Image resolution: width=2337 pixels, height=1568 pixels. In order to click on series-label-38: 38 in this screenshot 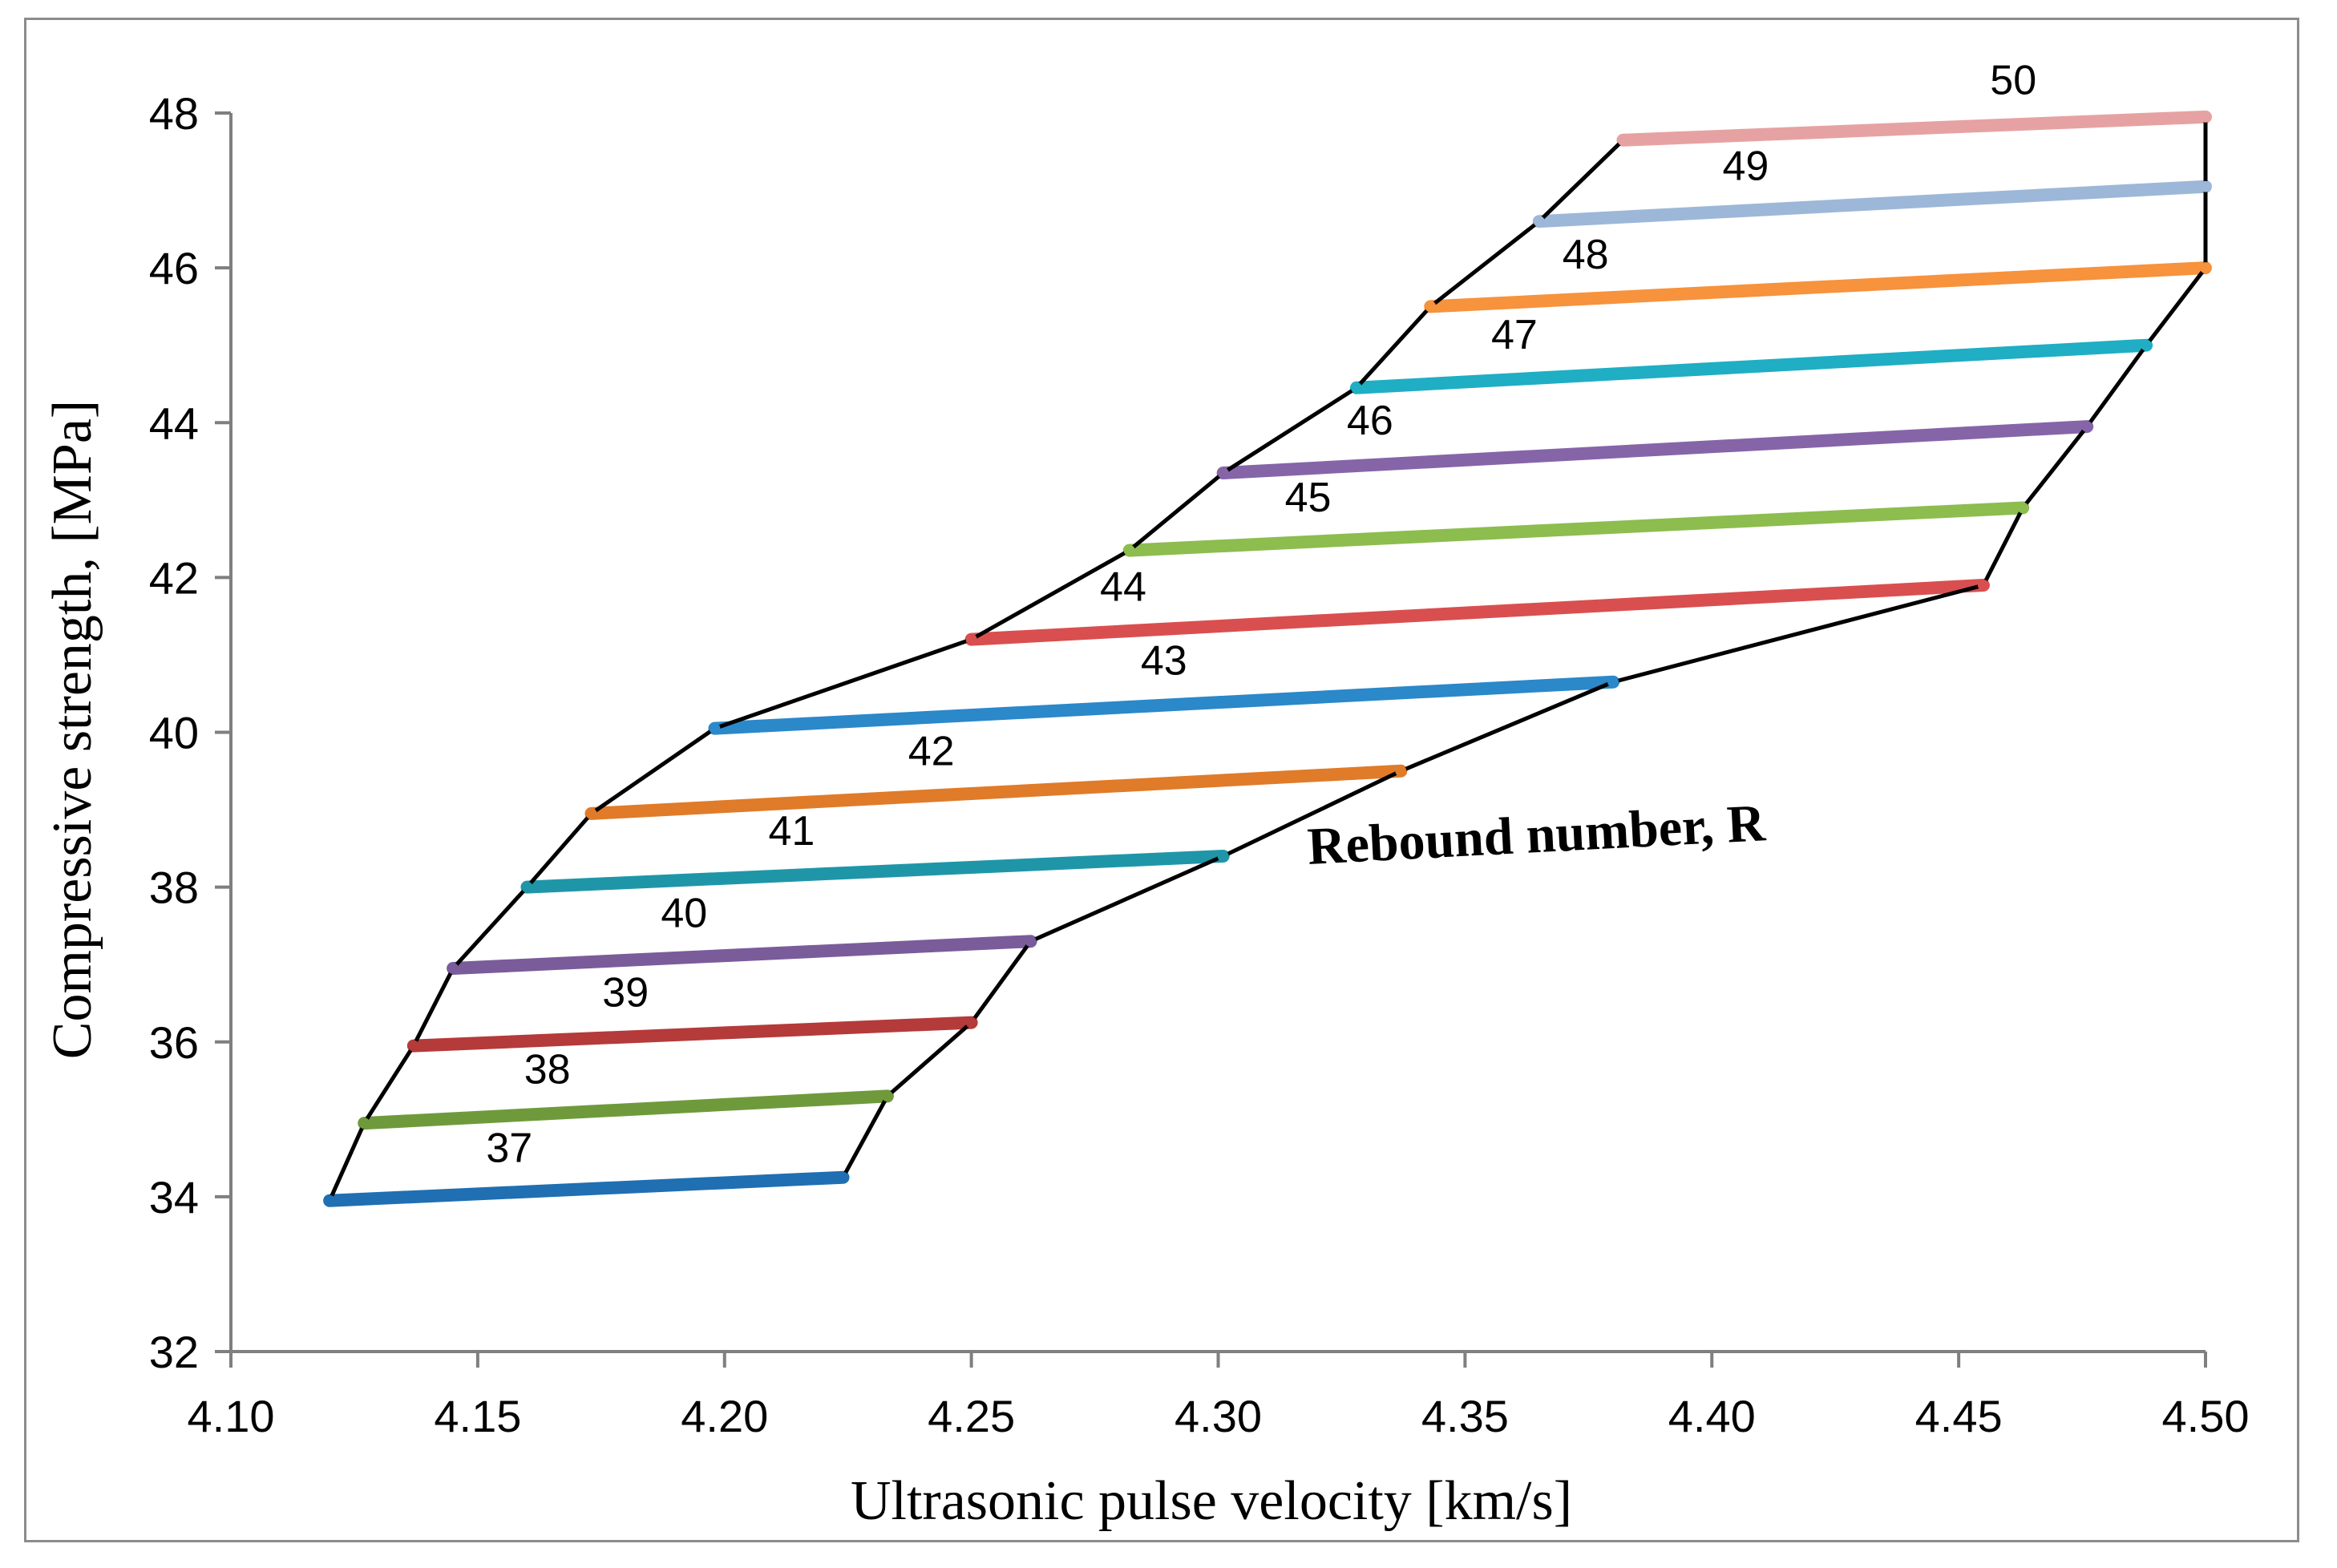, I will do `click(547, 1069)`.